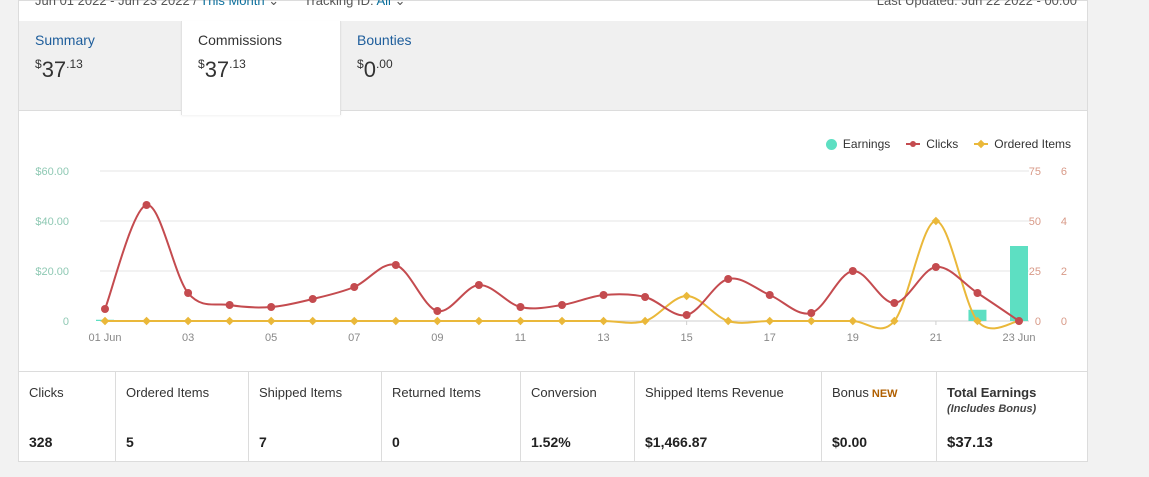 This screenshot has width=1149, height=477. Describe the element at coordinates (1064, 322) in the screenshot. I see `y-tick-label-items: 0` at that location.